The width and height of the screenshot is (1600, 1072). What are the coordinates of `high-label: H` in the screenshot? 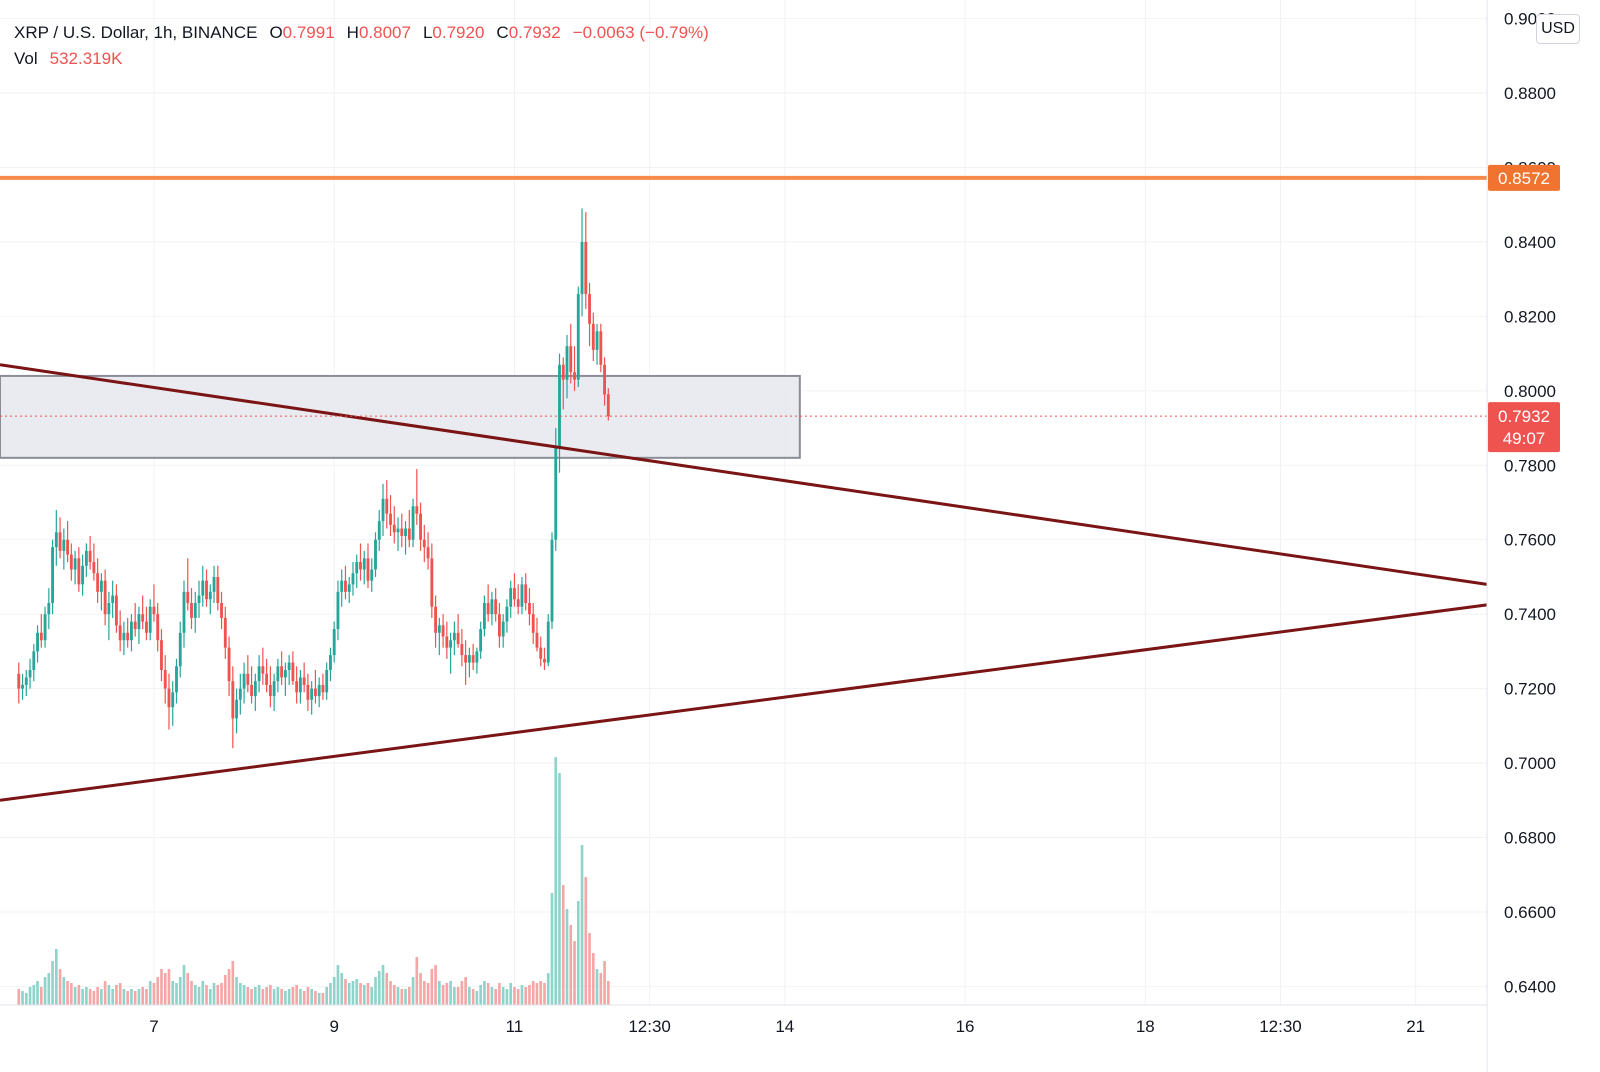 It's located at (352, 32).